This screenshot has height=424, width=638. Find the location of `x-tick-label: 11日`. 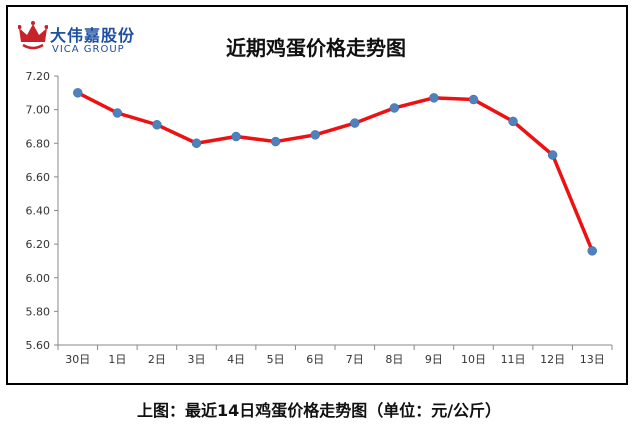

x-tick-label: 11日 is located at coordinates (513, 359).